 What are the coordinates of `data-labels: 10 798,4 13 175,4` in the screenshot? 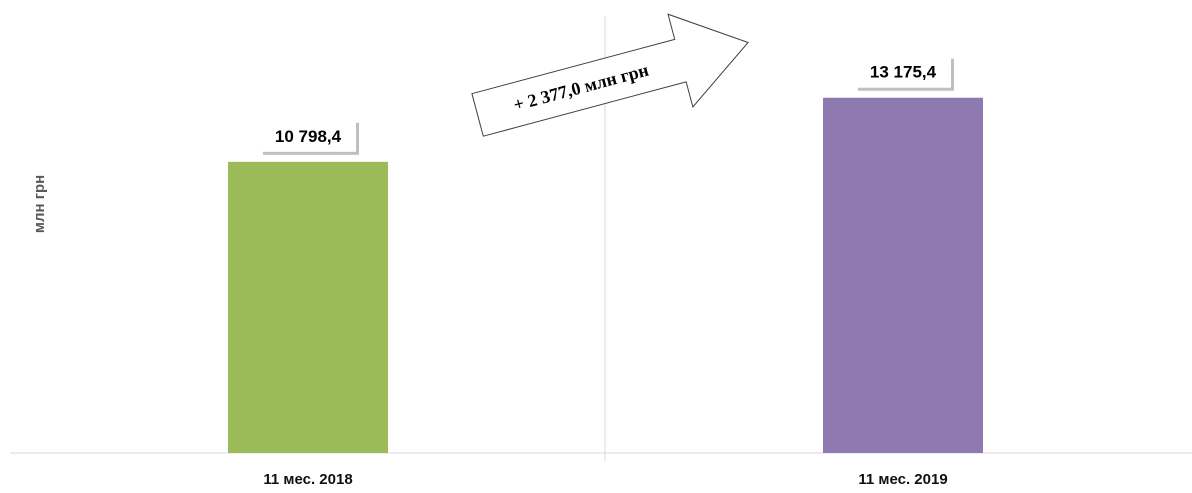 It's located at (607, 105).